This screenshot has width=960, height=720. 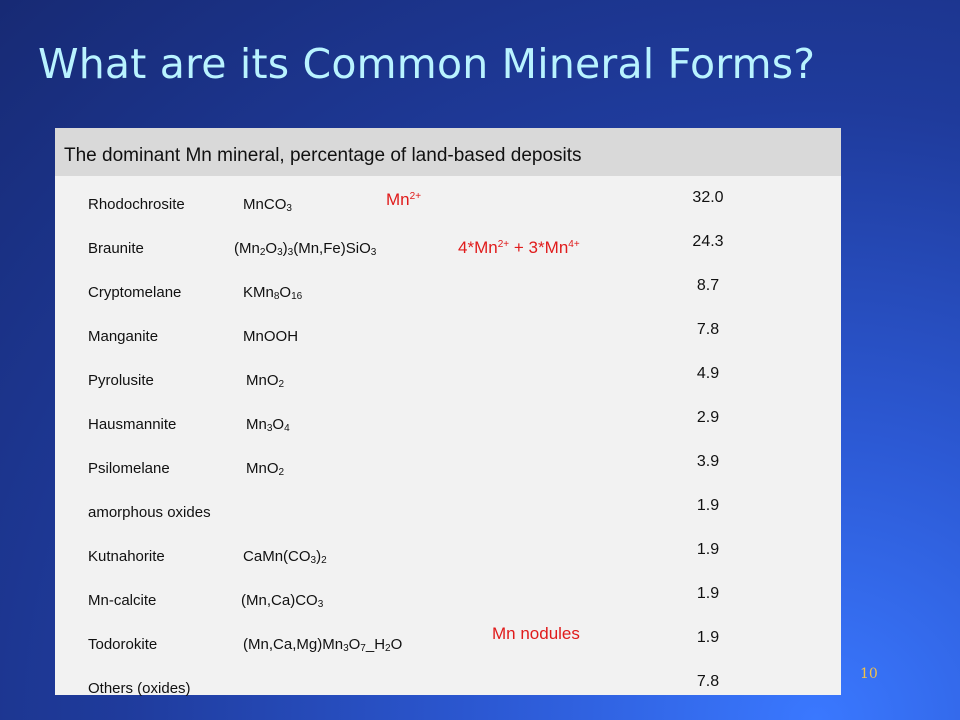 What do you see at coordinates (708, 373) in the screenshot?
I see `percentage-value: 4.9` at bounding box center [708, 373].